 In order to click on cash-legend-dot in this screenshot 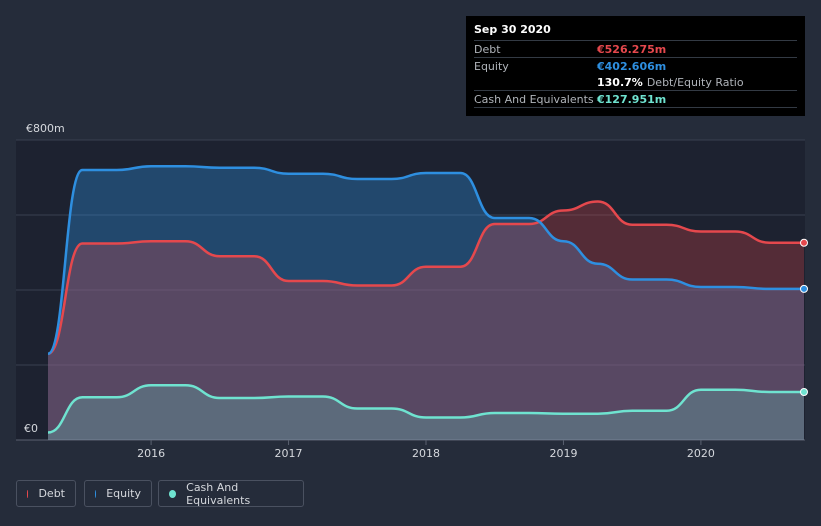, I will do `click(173, 493)`.